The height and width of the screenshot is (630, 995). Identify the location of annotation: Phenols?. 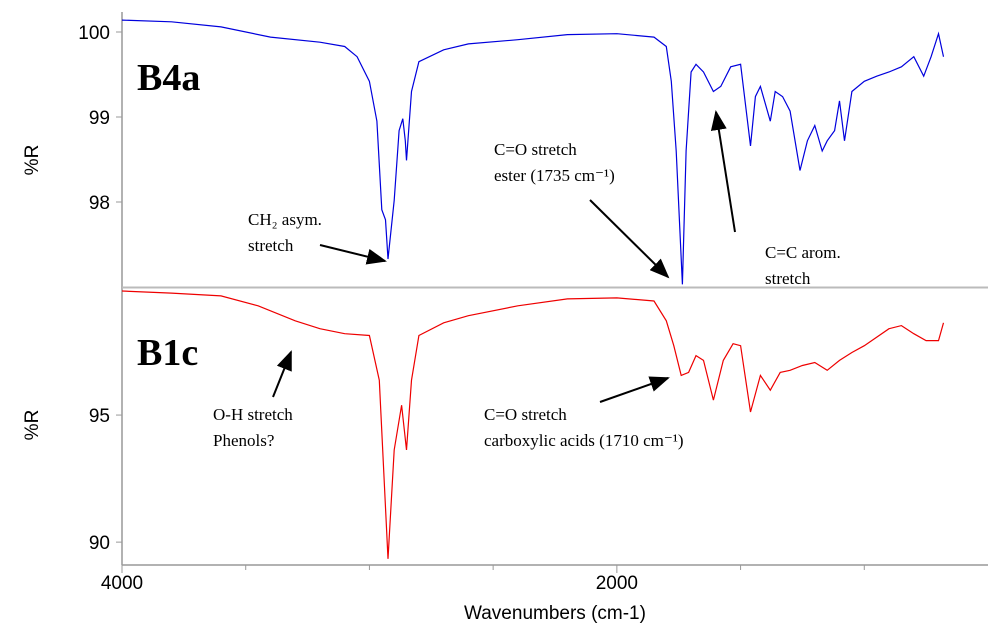
(243, 440).